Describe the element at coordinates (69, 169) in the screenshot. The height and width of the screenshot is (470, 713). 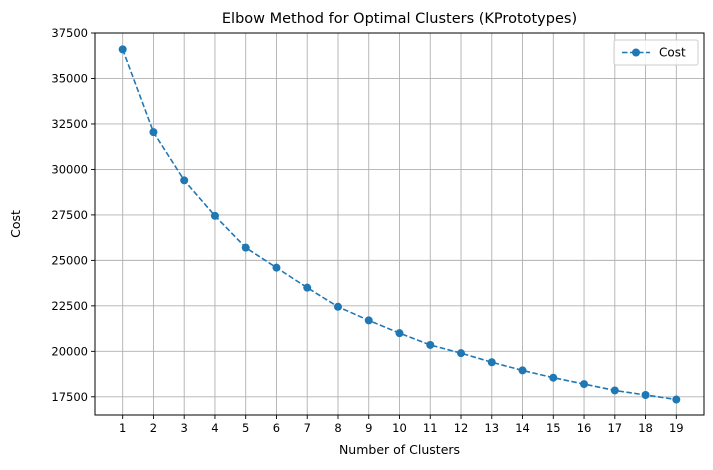
I see `y-tick-label: 30000` at that location.